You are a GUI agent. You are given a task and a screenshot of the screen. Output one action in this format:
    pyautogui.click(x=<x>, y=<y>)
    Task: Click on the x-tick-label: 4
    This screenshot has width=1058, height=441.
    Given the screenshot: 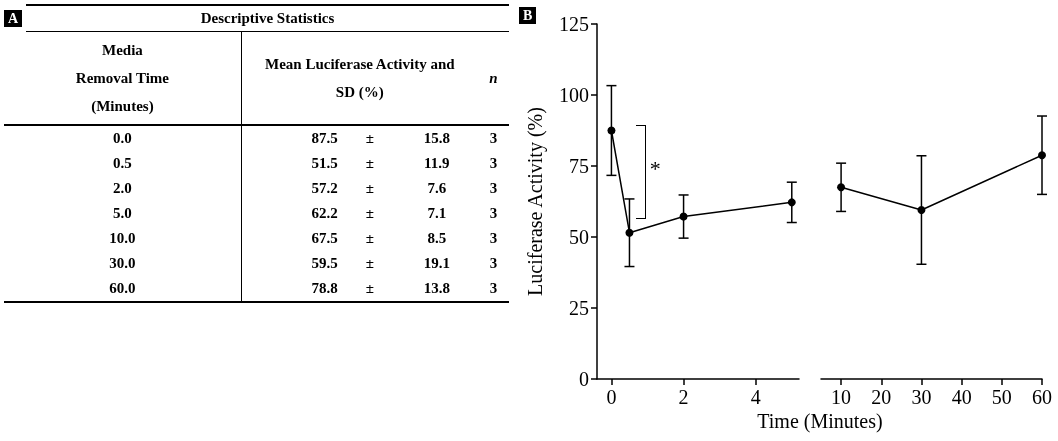 What is the action you would take?
    pyautogui.click(x=755, y=397)
    